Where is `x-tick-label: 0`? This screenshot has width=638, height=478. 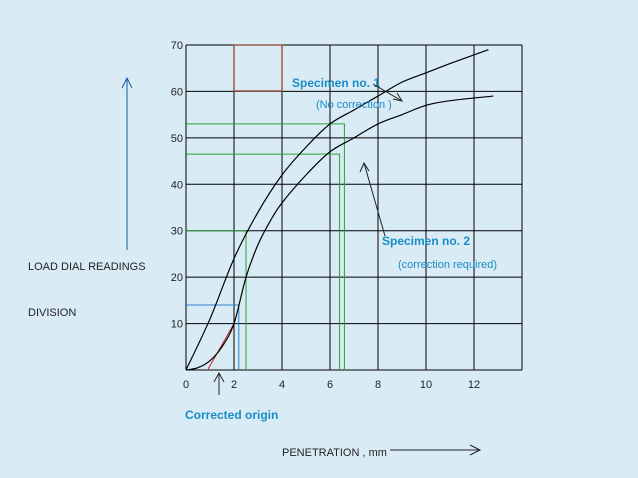 x-tick-label: 0 is located at coordinates (186, 385).